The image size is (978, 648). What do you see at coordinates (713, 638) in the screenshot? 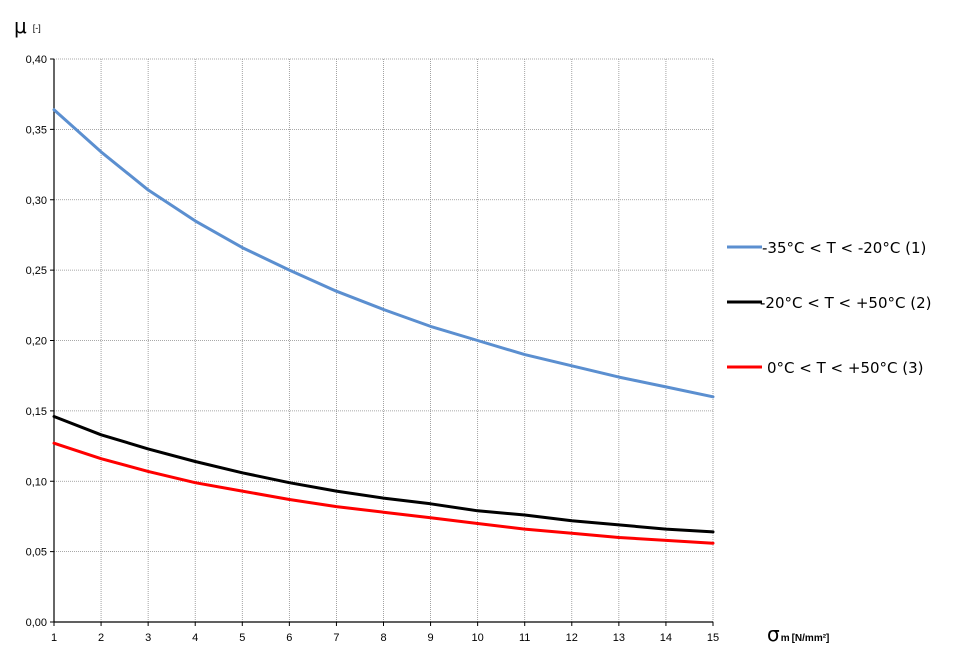
I see `x-tick-label: 15` at bounding box center [713, 638].